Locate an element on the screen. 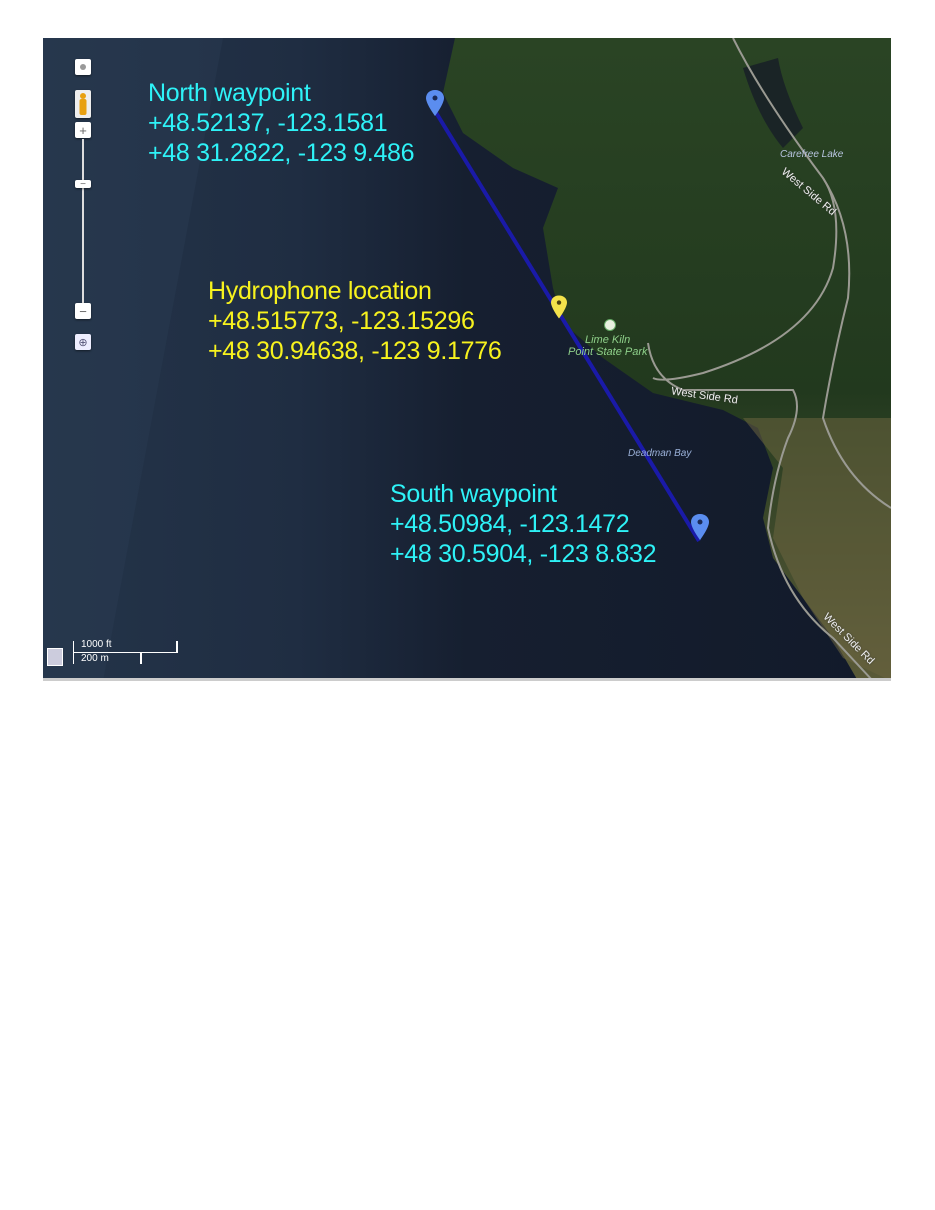 Image resolution: width=935 pixels, height=1210 pixels. street-view-pegman-button is located at coordinates (83, 104).